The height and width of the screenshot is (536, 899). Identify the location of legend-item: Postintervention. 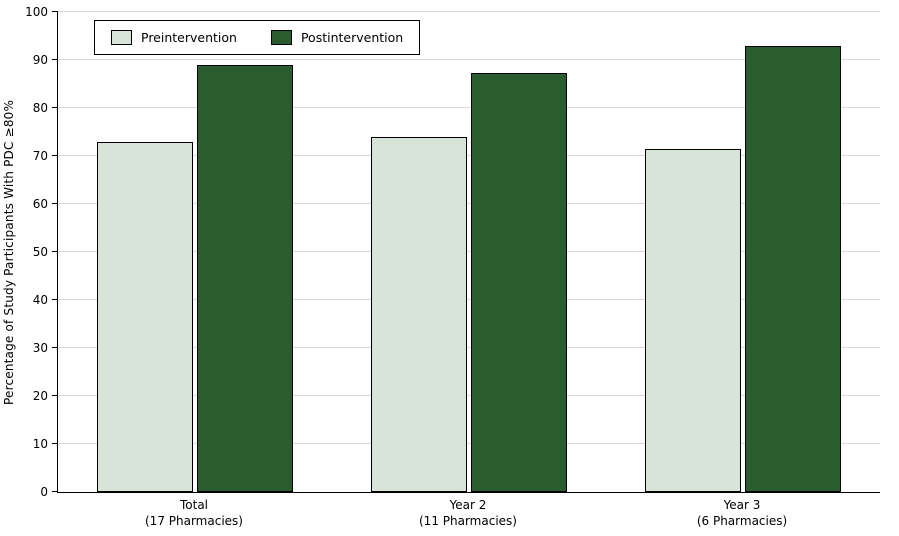
(337, 37).